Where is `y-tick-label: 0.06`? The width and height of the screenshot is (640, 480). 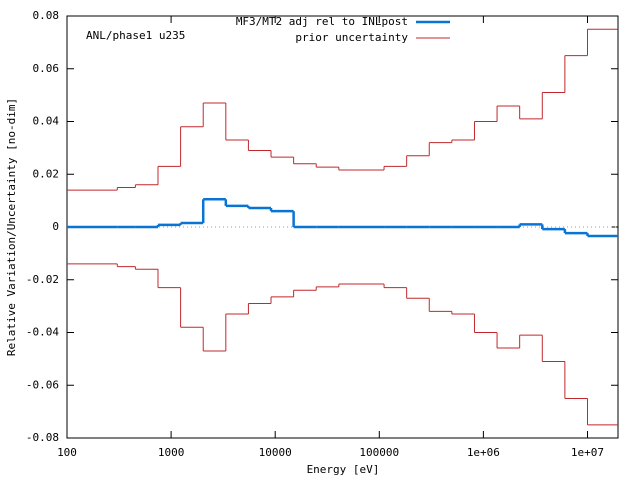 y-tick-label: 0.06 is located at coordinates (46, 68).